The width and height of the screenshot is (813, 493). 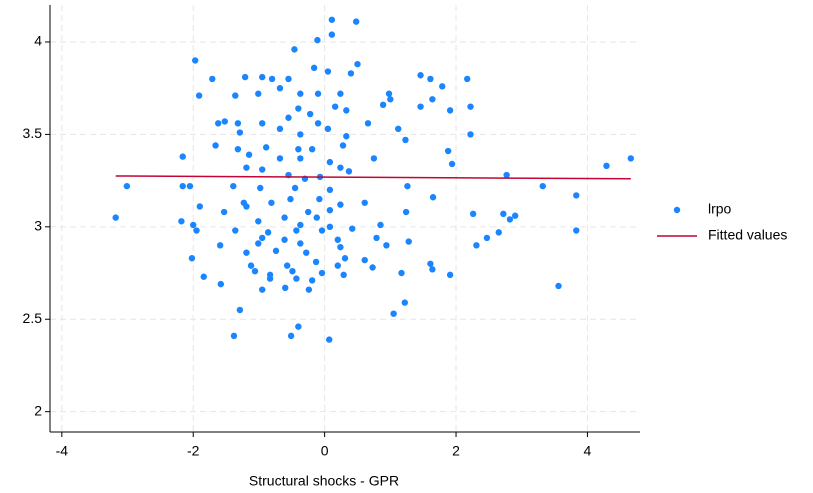 What do you see at coordinates (38, 226) in the screenshot?
I see `y-tick-label: 3` at bounding box center [38, 226].